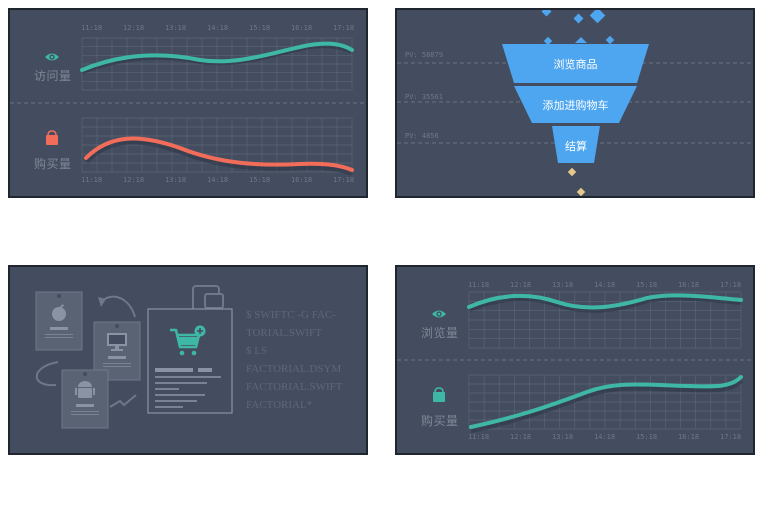  What do you see at coordinates (424, 55) in the screenshot?
I see `pv-label: PV: 58879` at bounding box center [424, 55].